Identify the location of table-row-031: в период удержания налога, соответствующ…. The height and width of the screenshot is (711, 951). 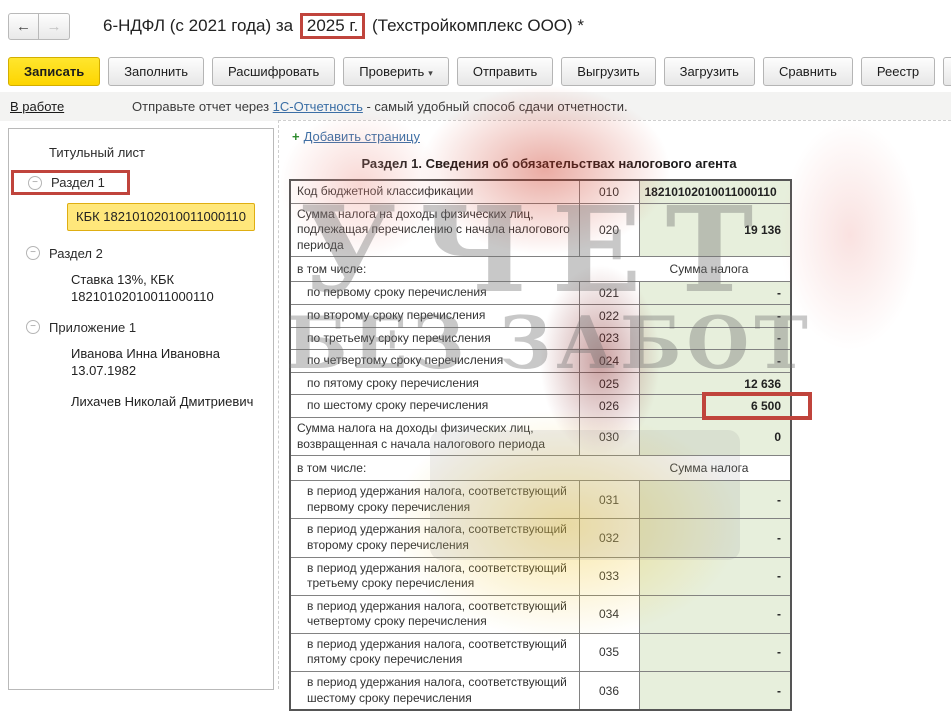
(540, 500).